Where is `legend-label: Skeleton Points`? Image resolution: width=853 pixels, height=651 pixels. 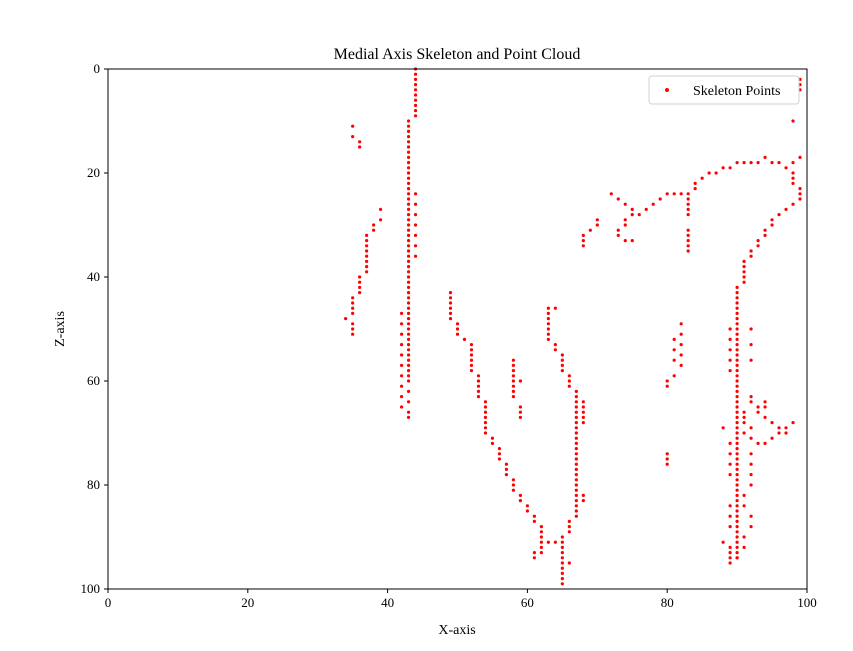 legend-label: Skeleton Points is located at coordinates (737, 91).